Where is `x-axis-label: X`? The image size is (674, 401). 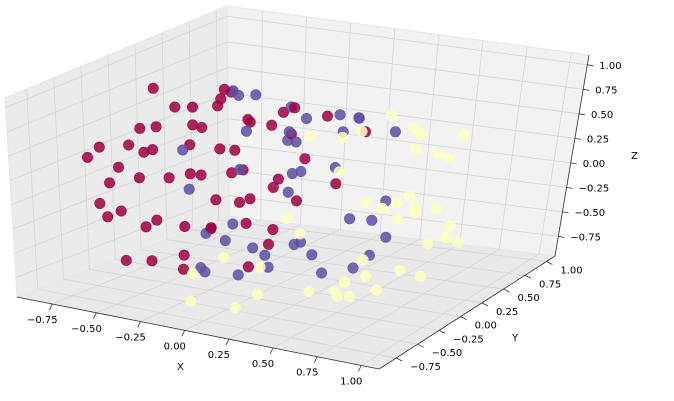 x-axis-label: X is located at coordinates (180, 367).